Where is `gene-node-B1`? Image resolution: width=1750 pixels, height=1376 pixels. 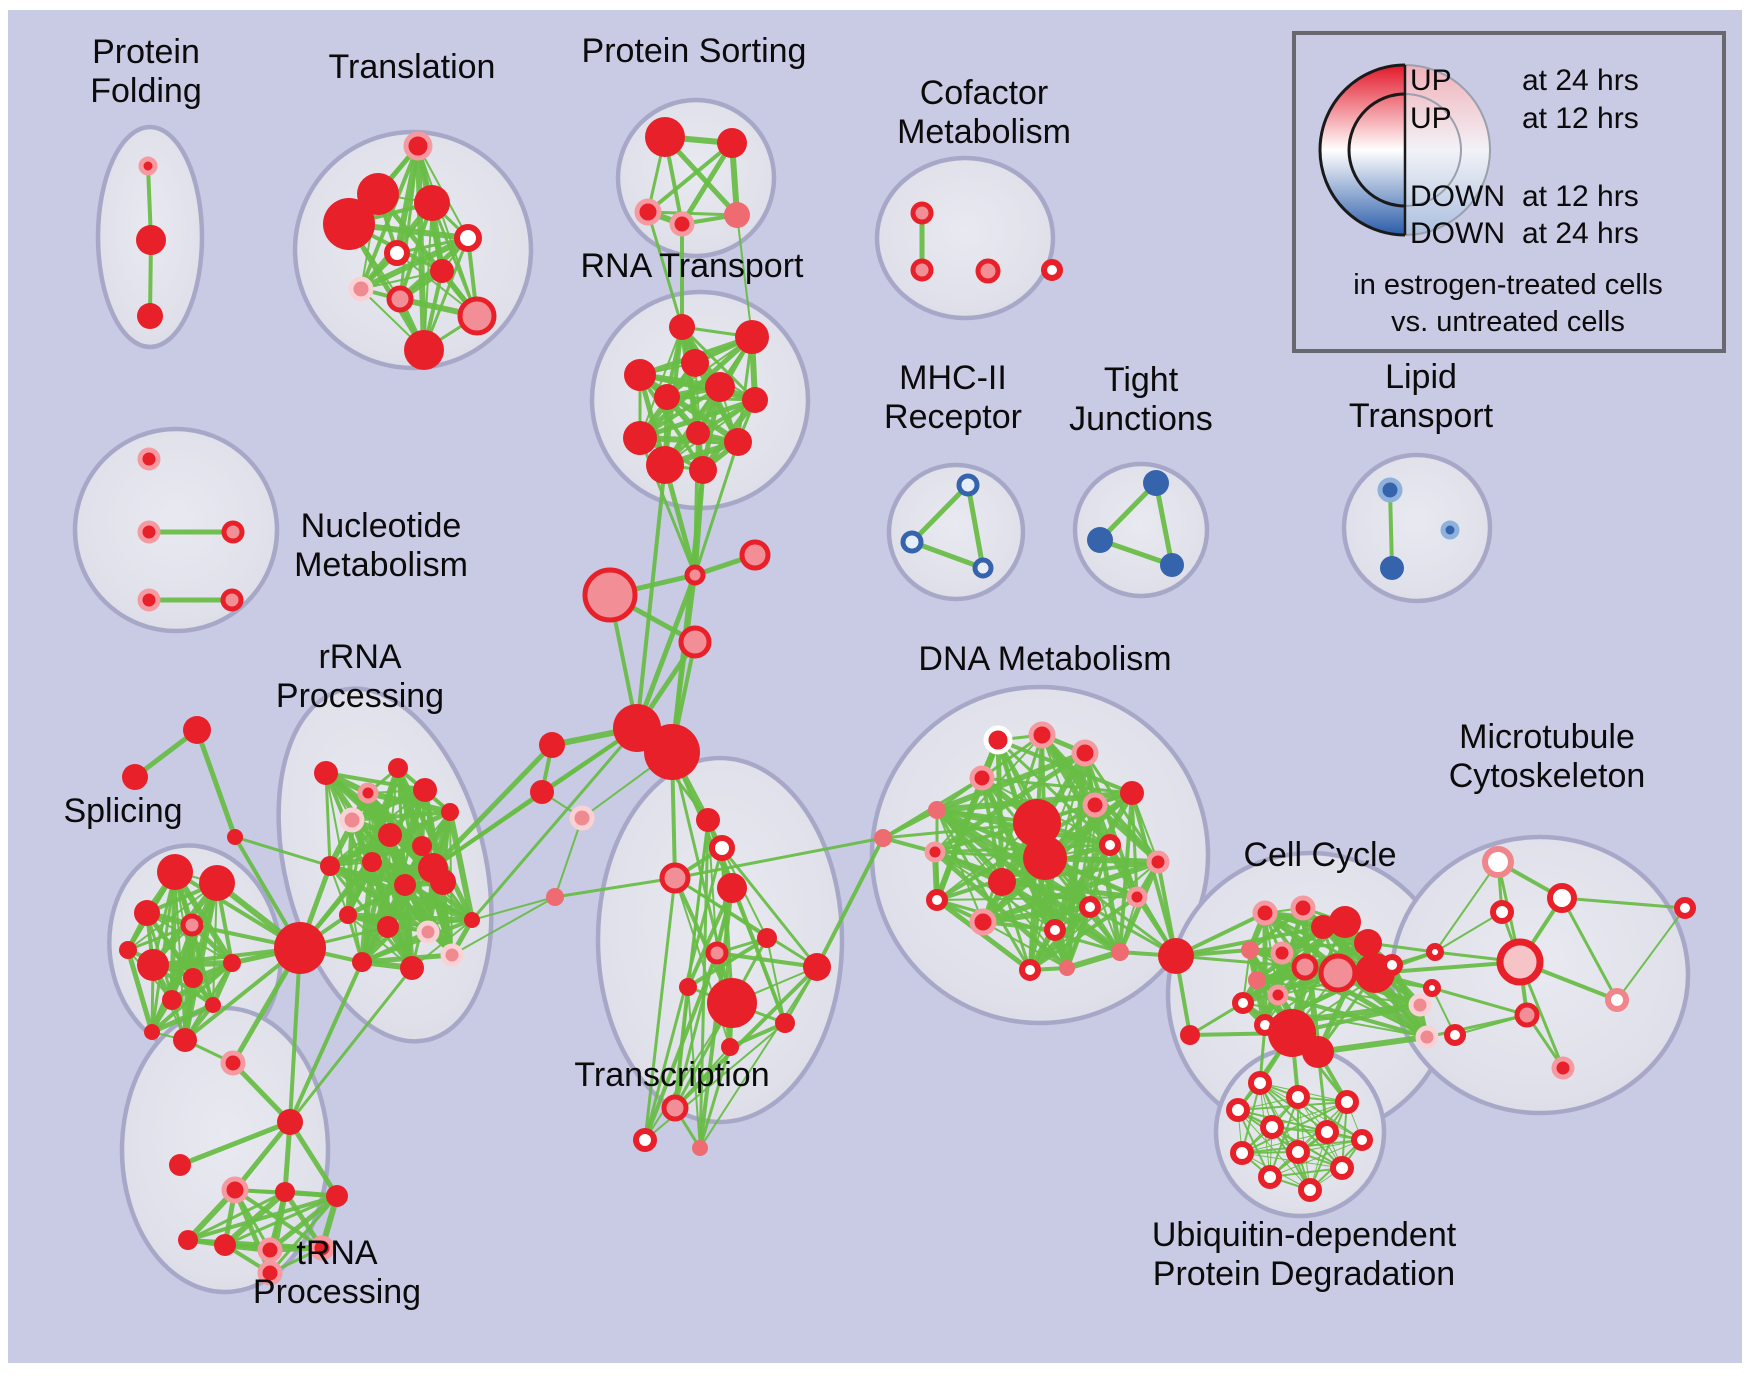
gene-node-B1 is located at coordinates (883, 838).